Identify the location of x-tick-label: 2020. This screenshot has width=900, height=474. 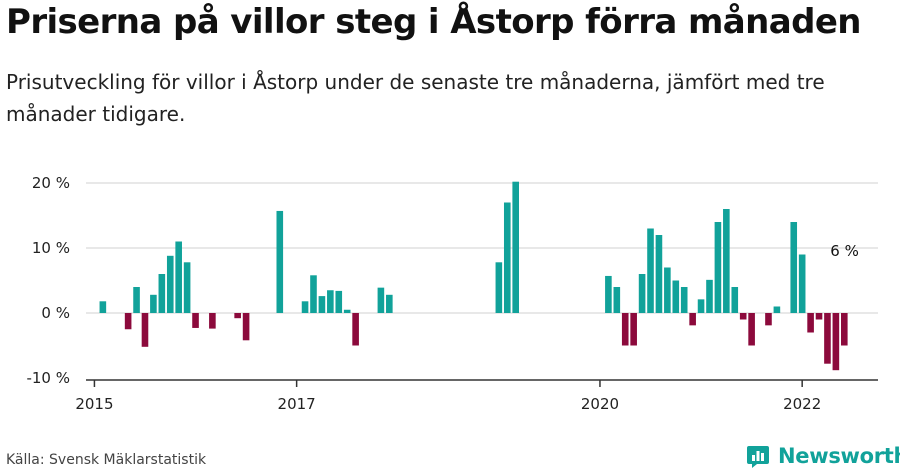
(600, 404).